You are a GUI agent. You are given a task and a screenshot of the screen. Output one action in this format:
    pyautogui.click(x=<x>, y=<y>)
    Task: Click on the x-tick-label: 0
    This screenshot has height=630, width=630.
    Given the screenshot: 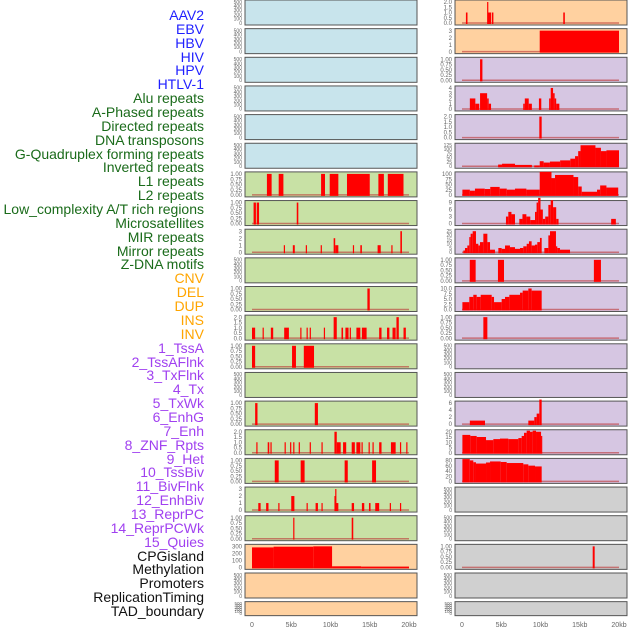 What is the action you would take?
    pyautogui.click(x=252, y=625)
    